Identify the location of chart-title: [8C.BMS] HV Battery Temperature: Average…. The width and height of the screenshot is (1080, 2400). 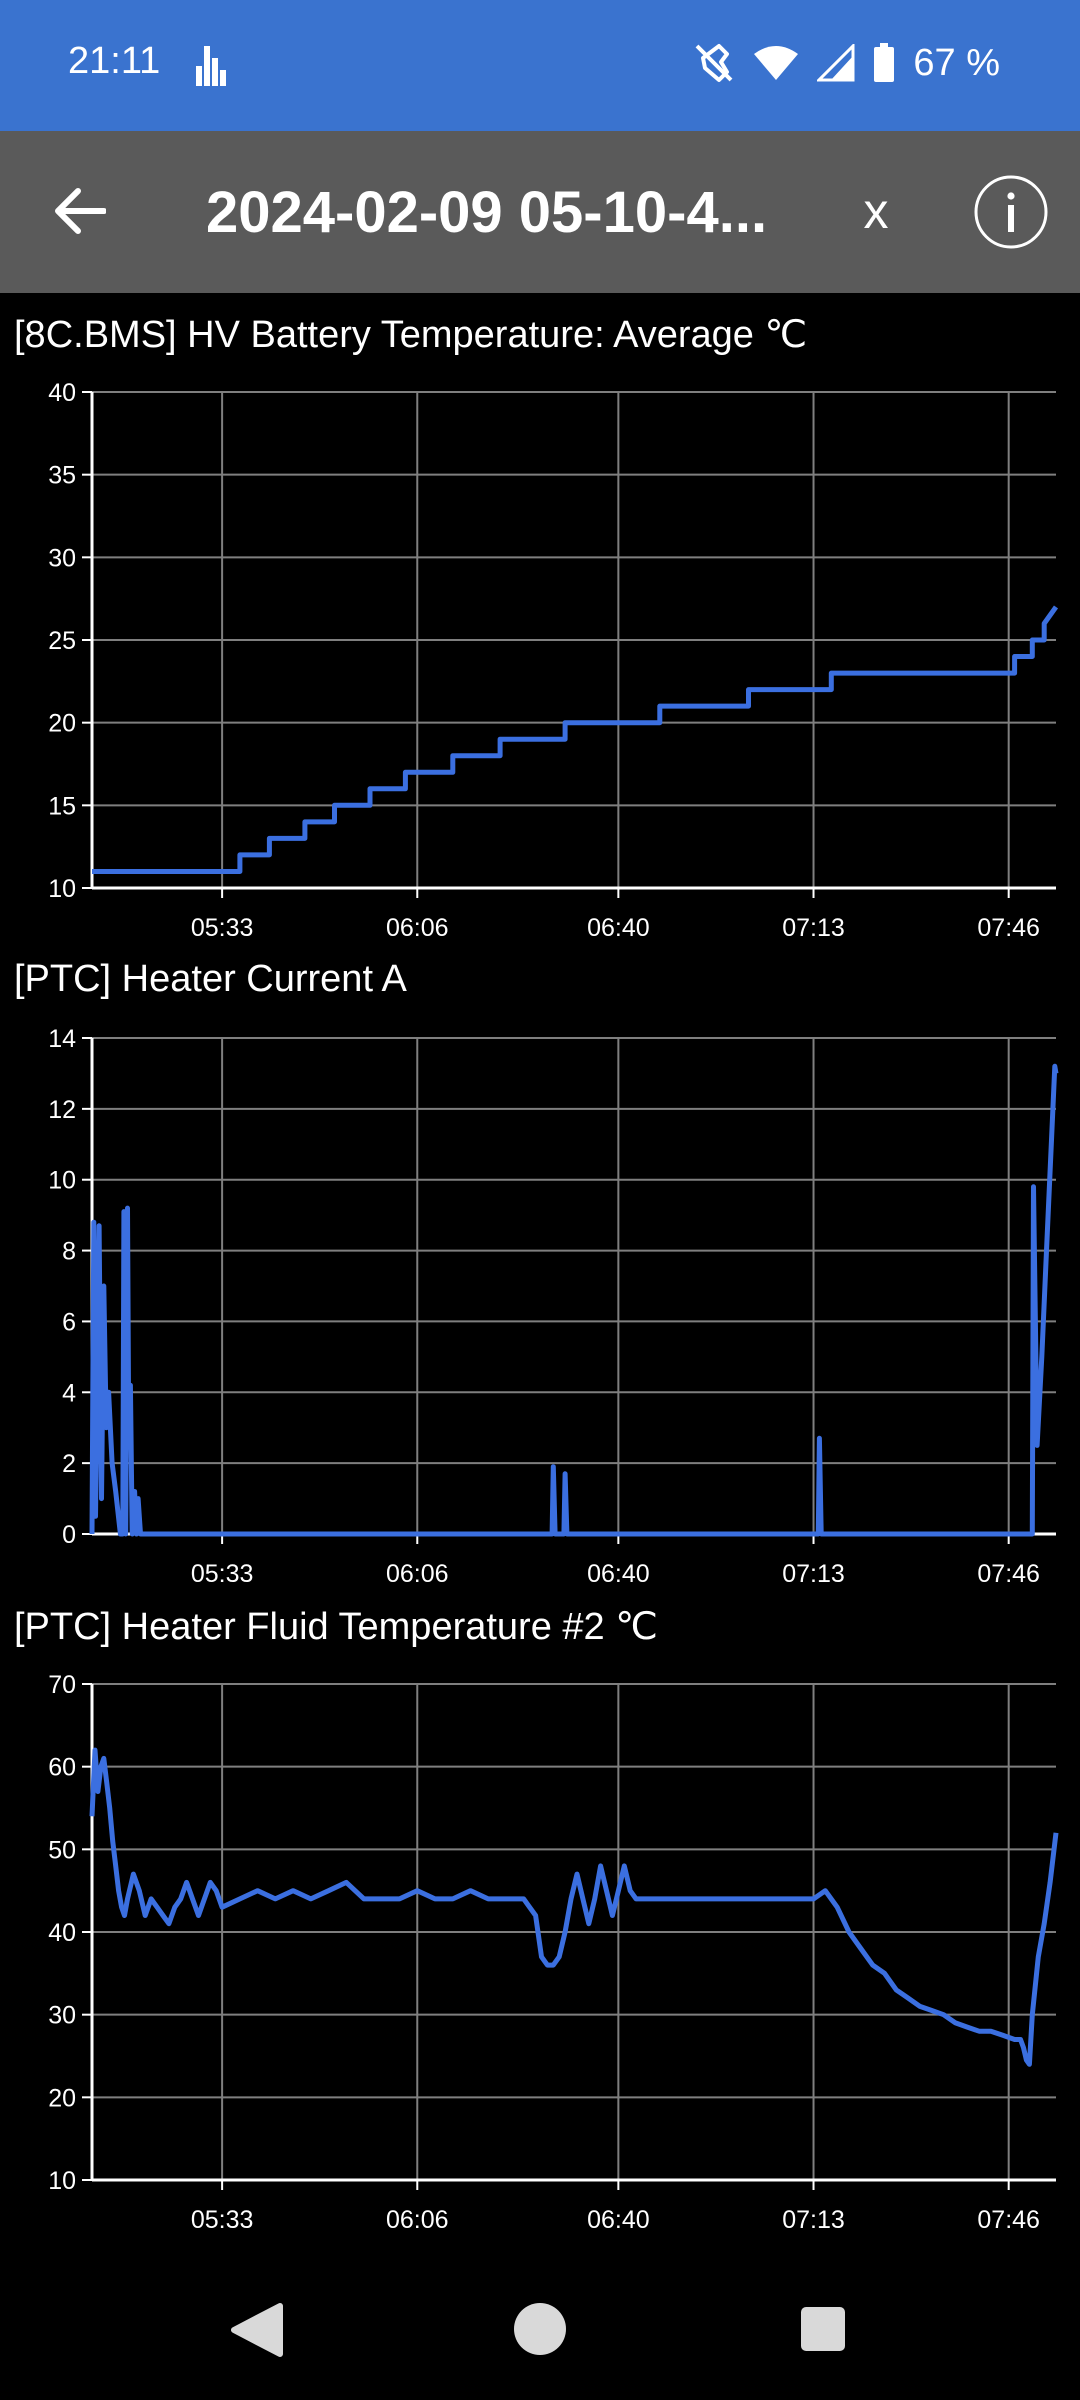
(411, 335).